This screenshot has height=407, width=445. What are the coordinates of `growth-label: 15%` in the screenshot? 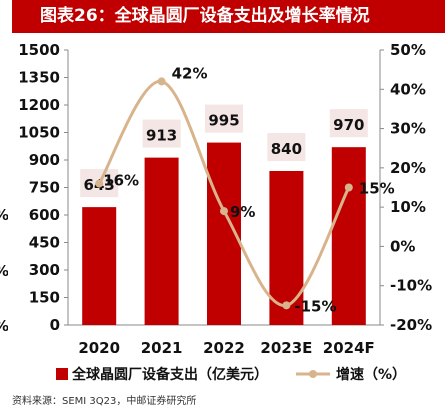 It's located at (377, 189).